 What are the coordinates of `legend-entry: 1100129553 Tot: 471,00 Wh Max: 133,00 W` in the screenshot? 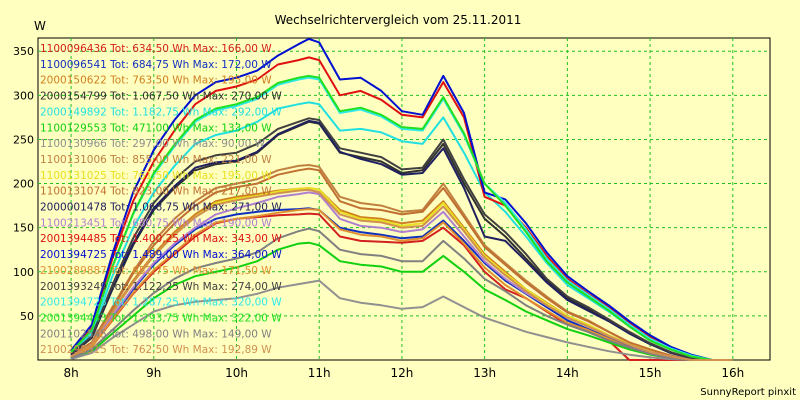 It's located at (156, 128).